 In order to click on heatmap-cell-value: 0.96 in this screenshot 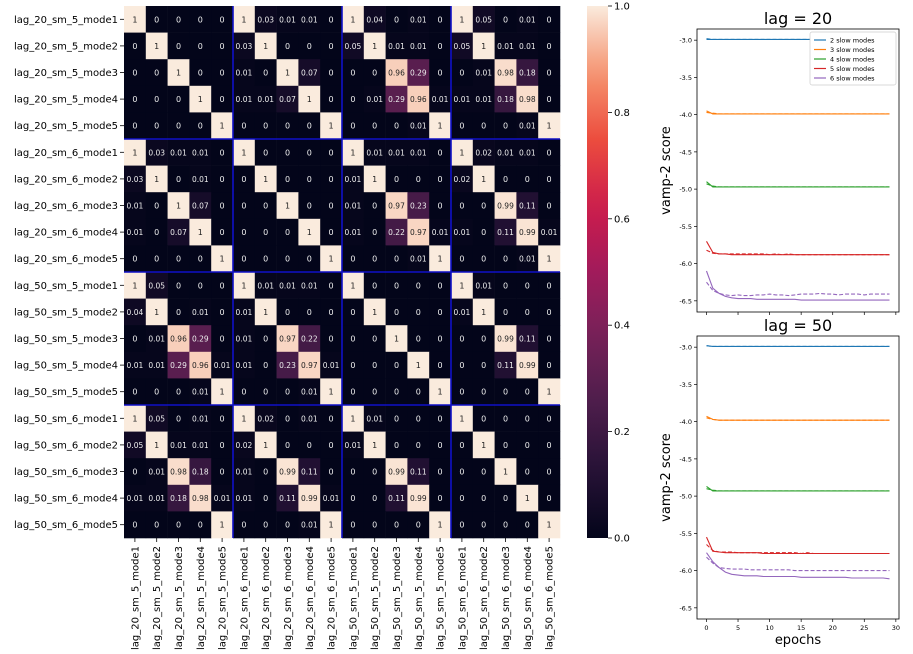, I will do `click(200, 365)`.